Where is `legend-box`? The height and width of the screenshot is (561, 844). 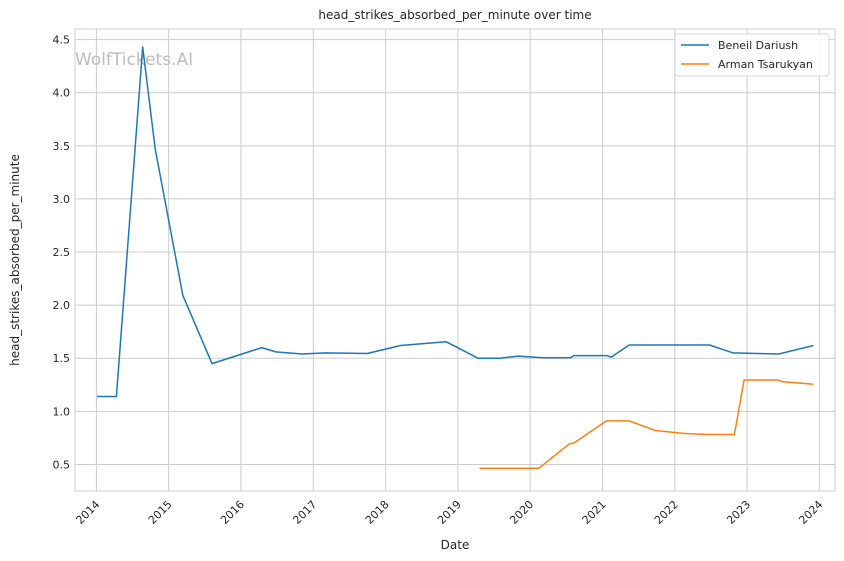 legend-box is located at coordinates (752, 55).